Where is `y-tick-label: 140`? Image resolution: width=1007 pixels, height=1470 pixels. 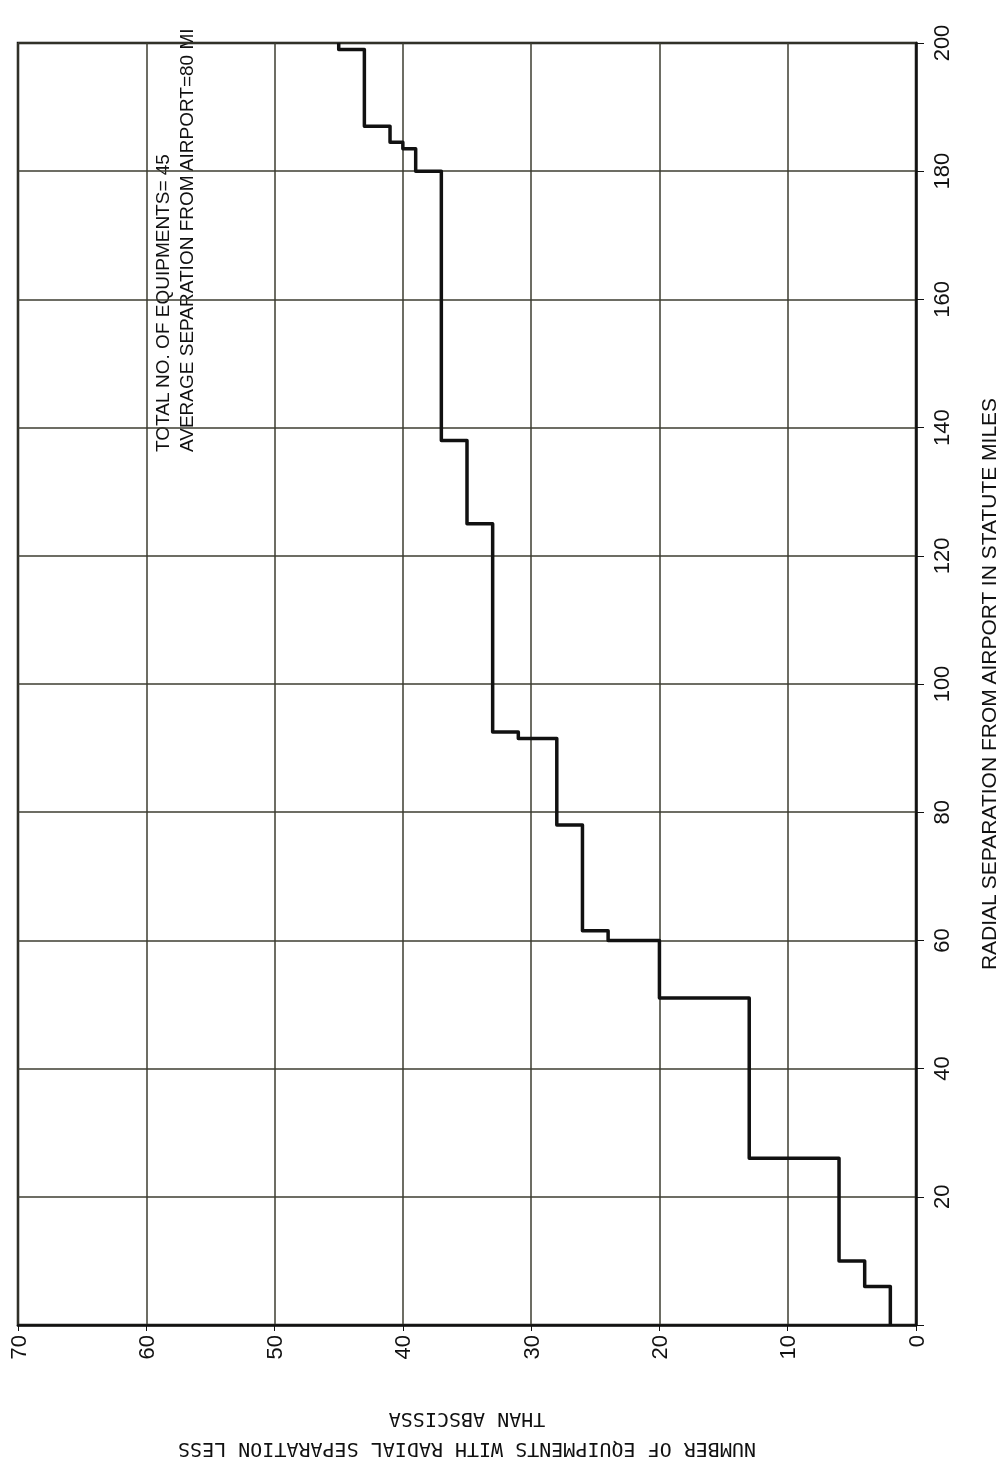
y-tick-label: 140 is located at coordinates (941, 427).